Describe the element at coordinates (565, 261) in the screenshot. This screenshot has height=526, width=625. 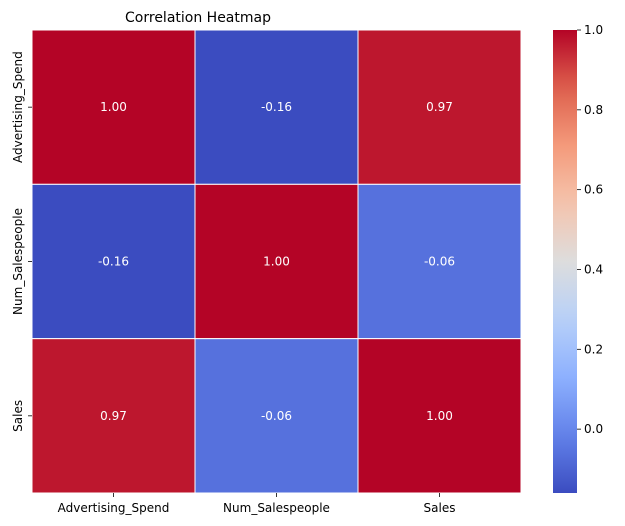
I see `colorbar-gradient` at that location.